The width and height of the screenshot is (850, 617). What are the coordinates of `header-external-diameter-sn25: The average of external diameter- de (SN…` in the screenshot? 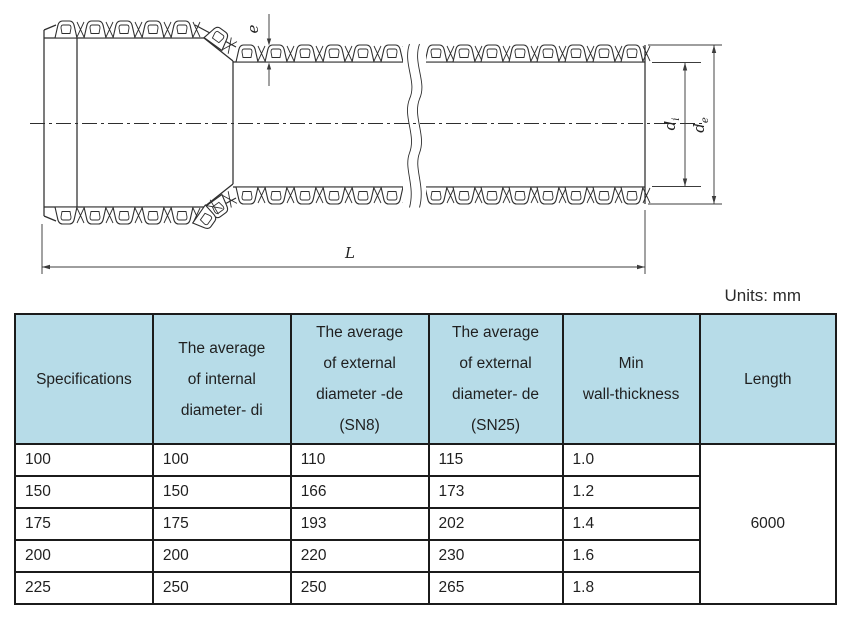 It's located at (495, 379).